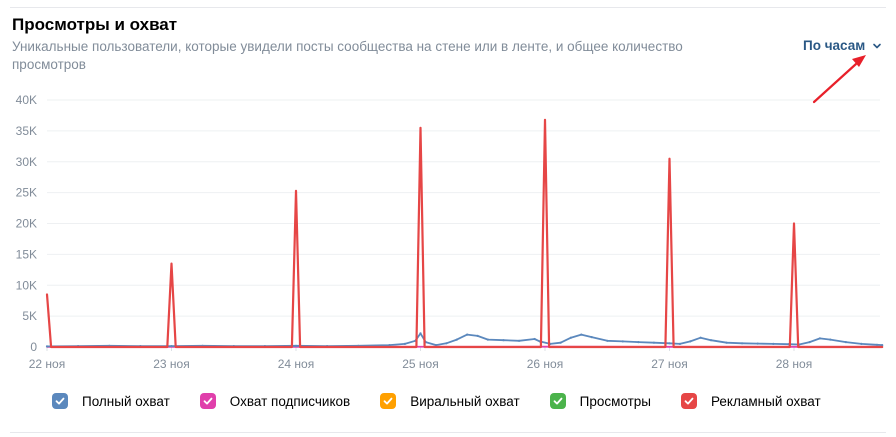  I want to click on x-tick-label: 23 ноя, so click(171, 364).